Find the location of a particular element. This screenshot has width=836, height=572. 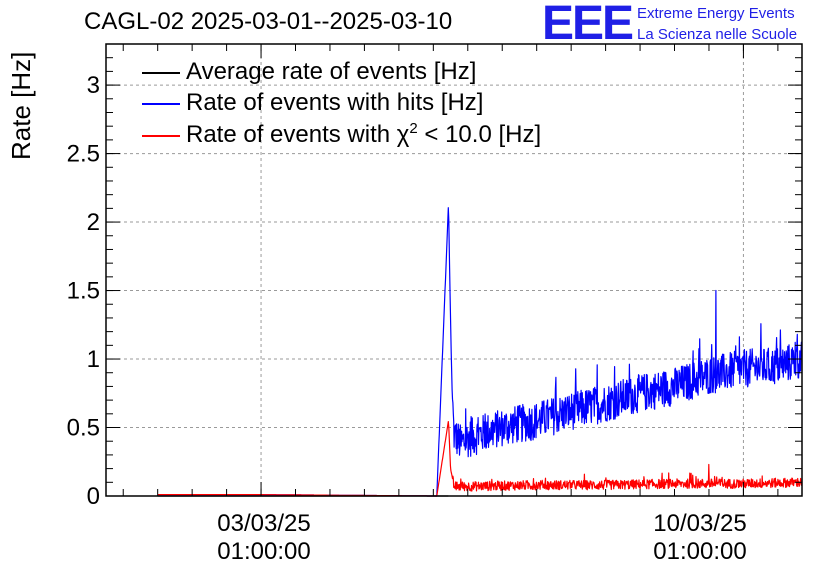

y-tick-label: 2.5 is located at coordinates (83, 154).